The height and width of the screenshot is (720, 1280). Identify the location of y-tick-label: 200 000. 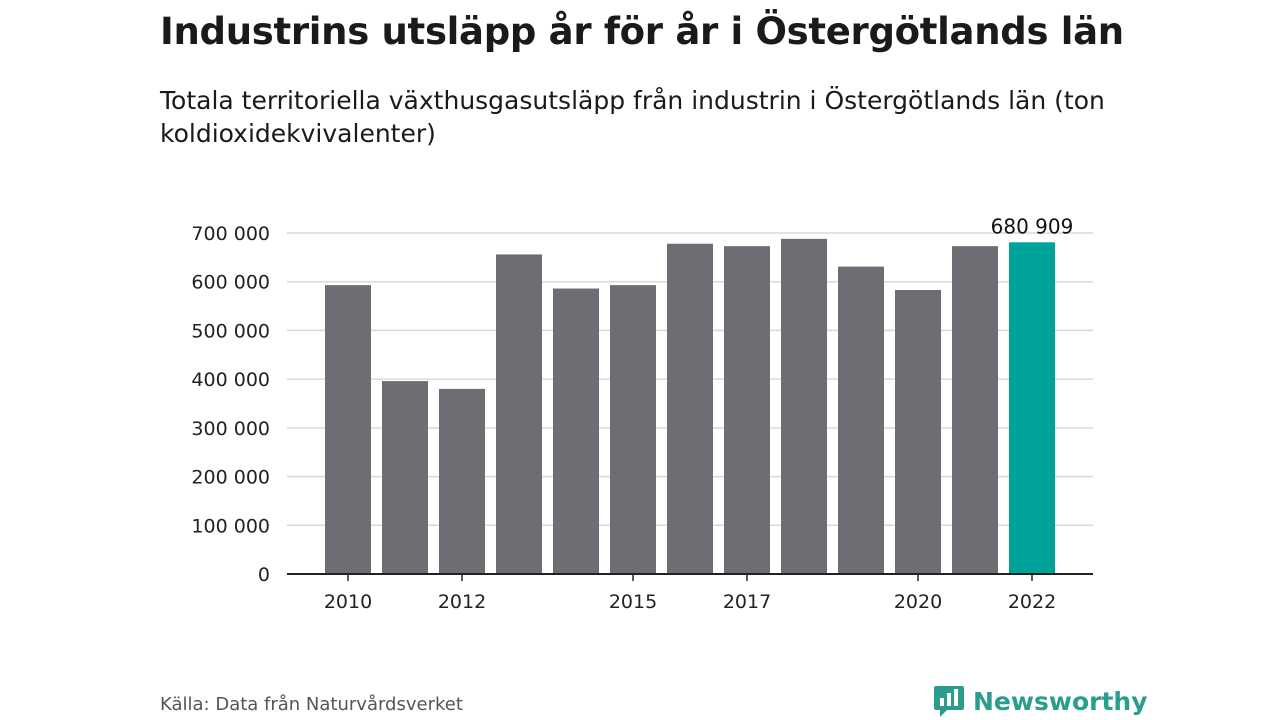
(230, 478).